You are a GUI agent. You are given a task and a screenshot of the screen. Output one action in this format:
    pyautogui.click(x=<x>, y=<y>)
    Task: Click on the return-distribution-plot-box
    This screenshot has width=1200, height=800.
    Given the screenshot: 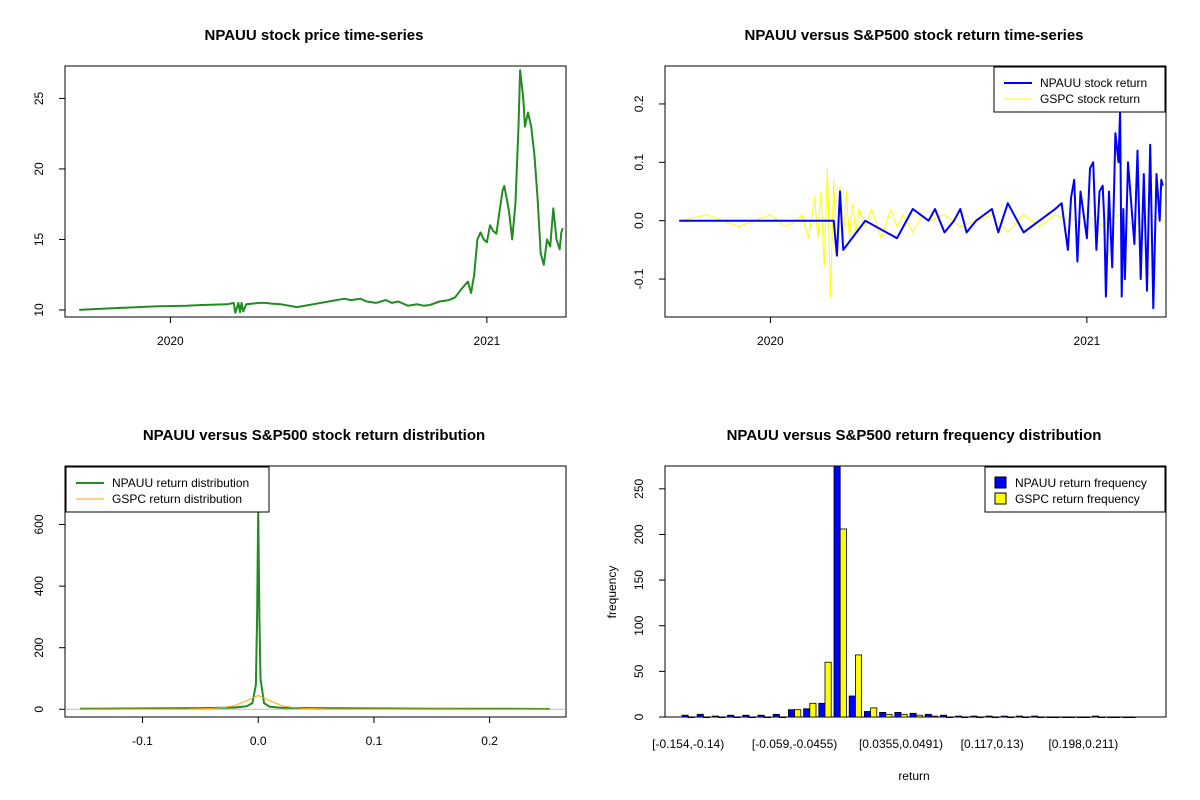 What is the action you would take?
    pyautogui.click(x=315, y=591)
    